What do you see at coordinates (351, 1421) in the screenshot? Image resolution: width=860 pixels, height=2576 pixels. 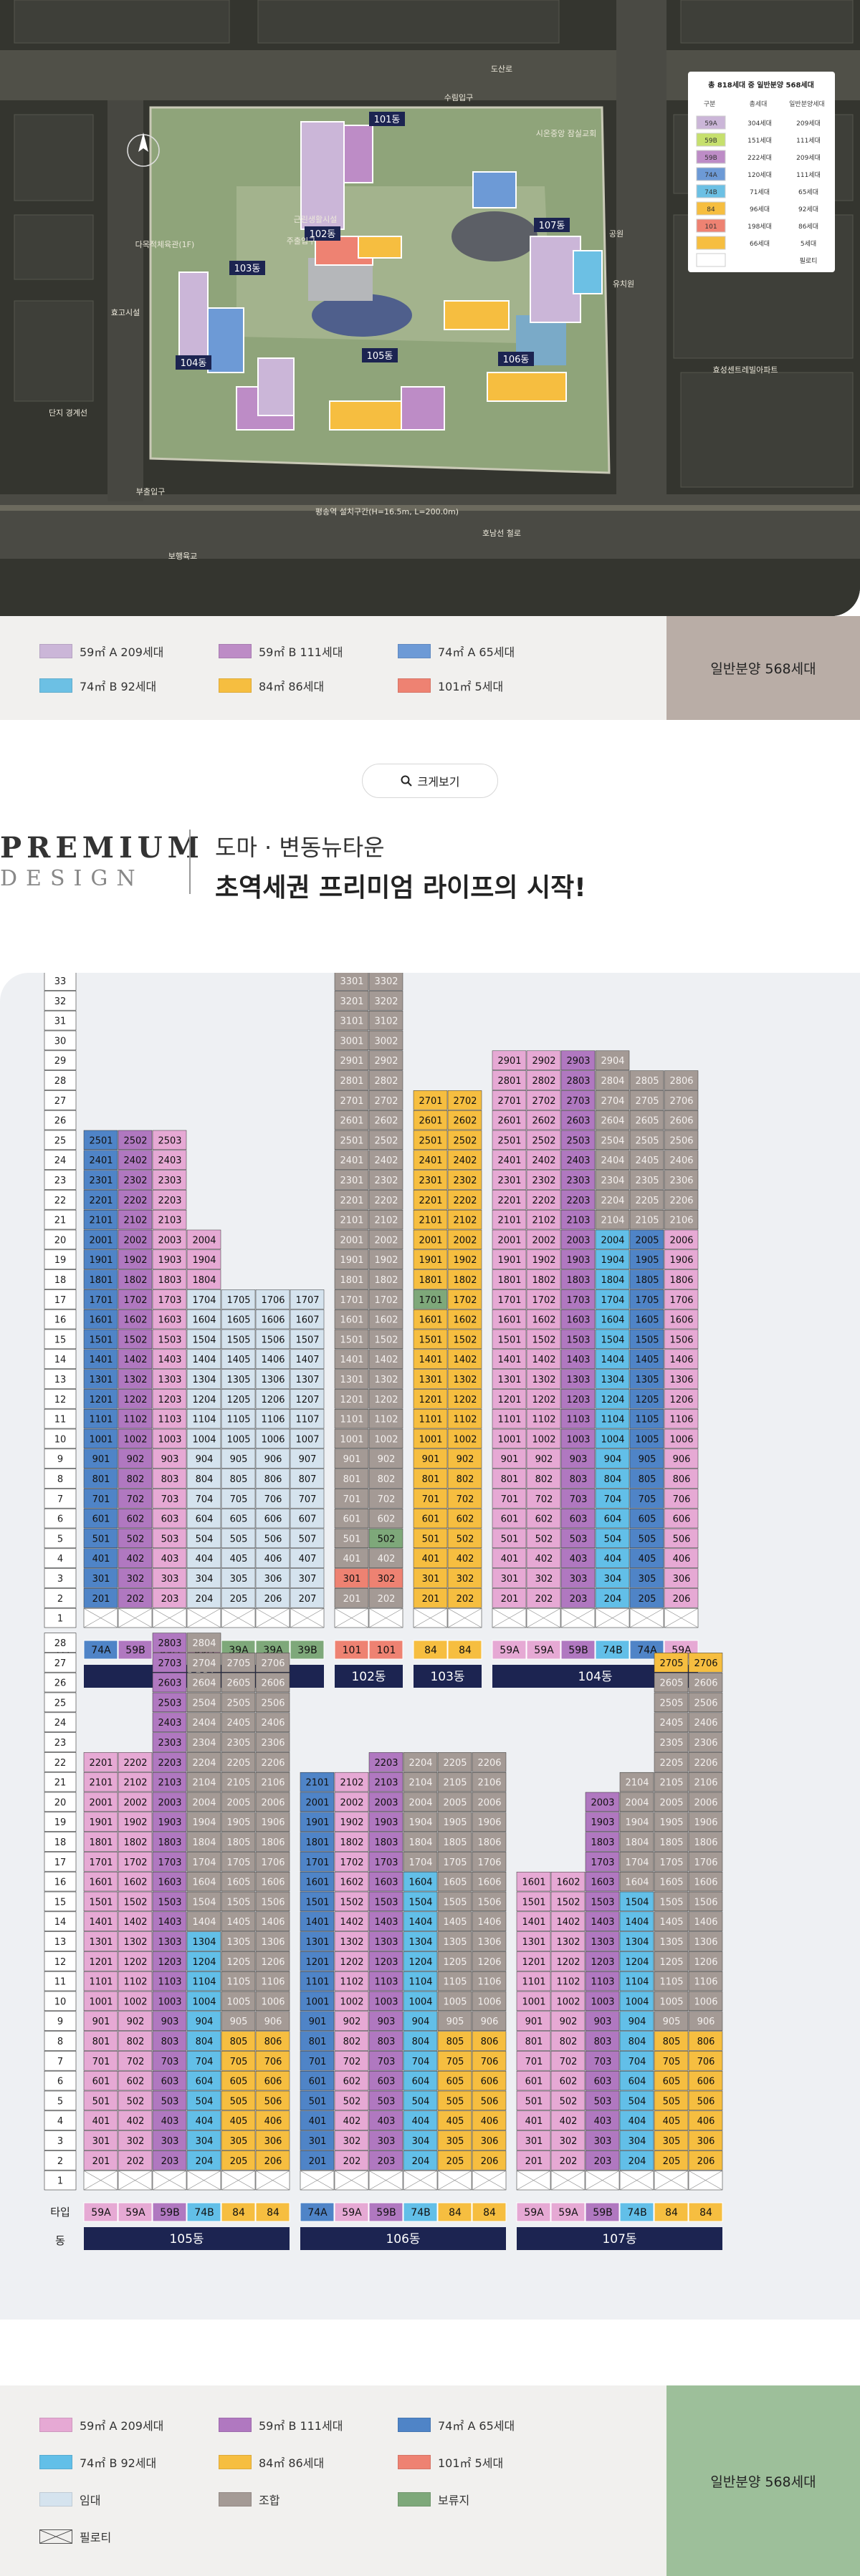 I see `unit-number: 1101` at bounding box center [351, 1421].